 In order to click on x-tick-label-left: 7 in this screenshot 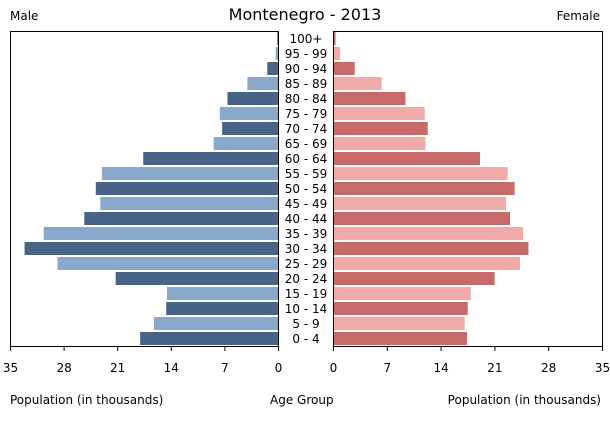, I will do `click(225, 368)`.